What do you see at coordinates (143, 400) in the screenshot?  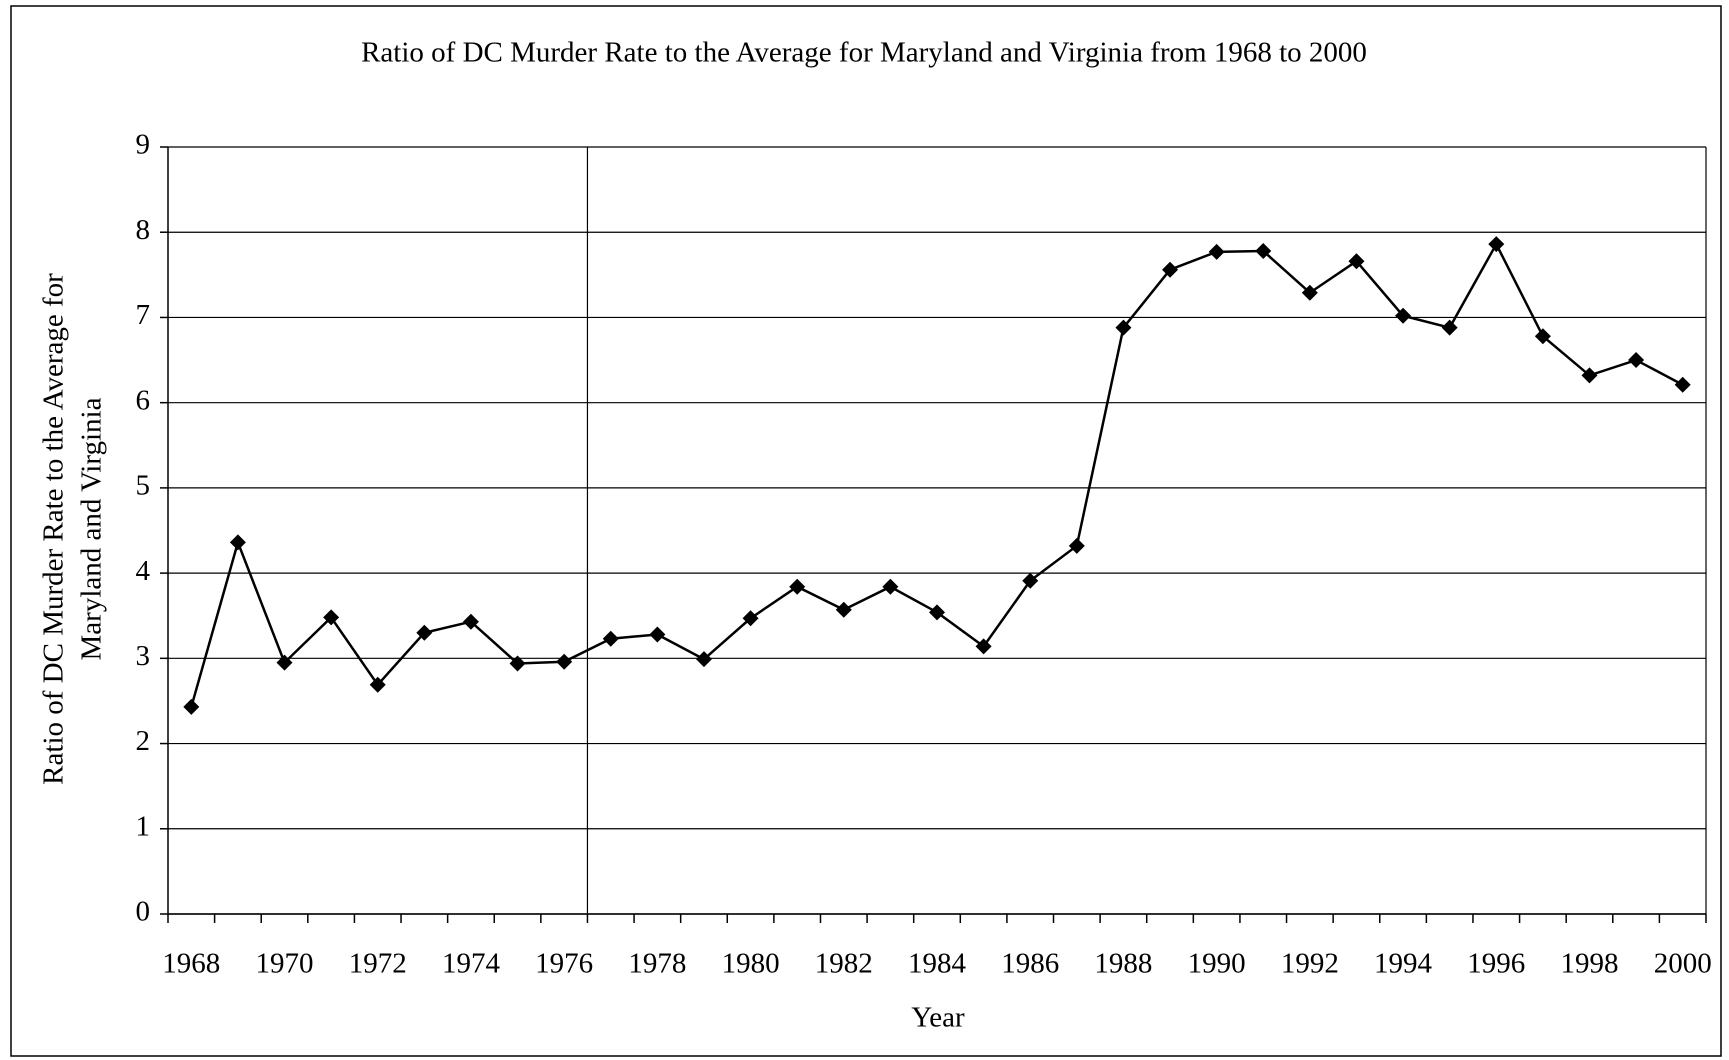 I see `y-tick-label: 6` at bounding box center [143, 400].